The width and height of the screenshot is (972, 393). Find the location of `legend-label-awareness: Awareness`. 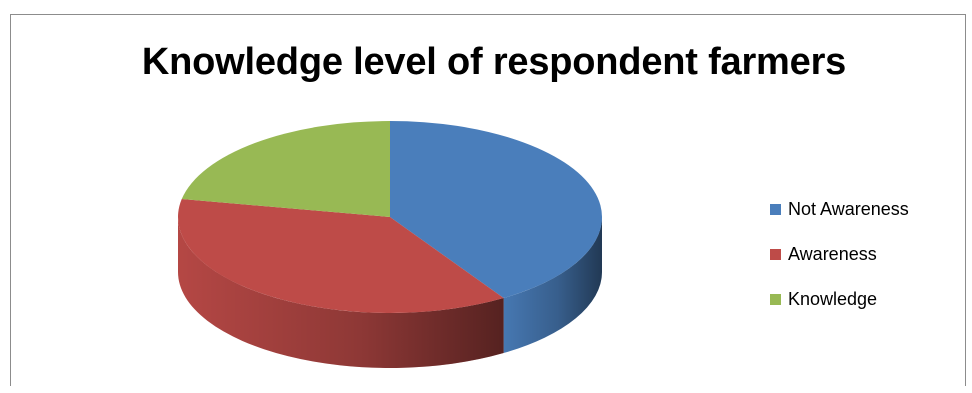

legend-label-awareness: Awareness is located at coordinates (832, 253).